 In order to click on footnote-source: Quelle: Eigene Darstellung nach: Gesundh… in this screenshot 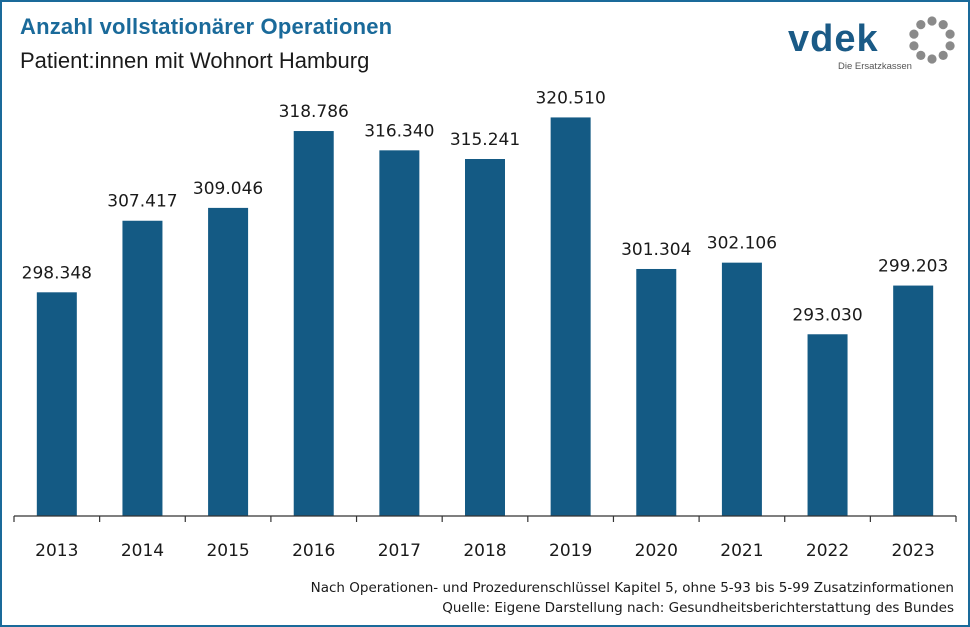, I will do `click(698, 608)`.